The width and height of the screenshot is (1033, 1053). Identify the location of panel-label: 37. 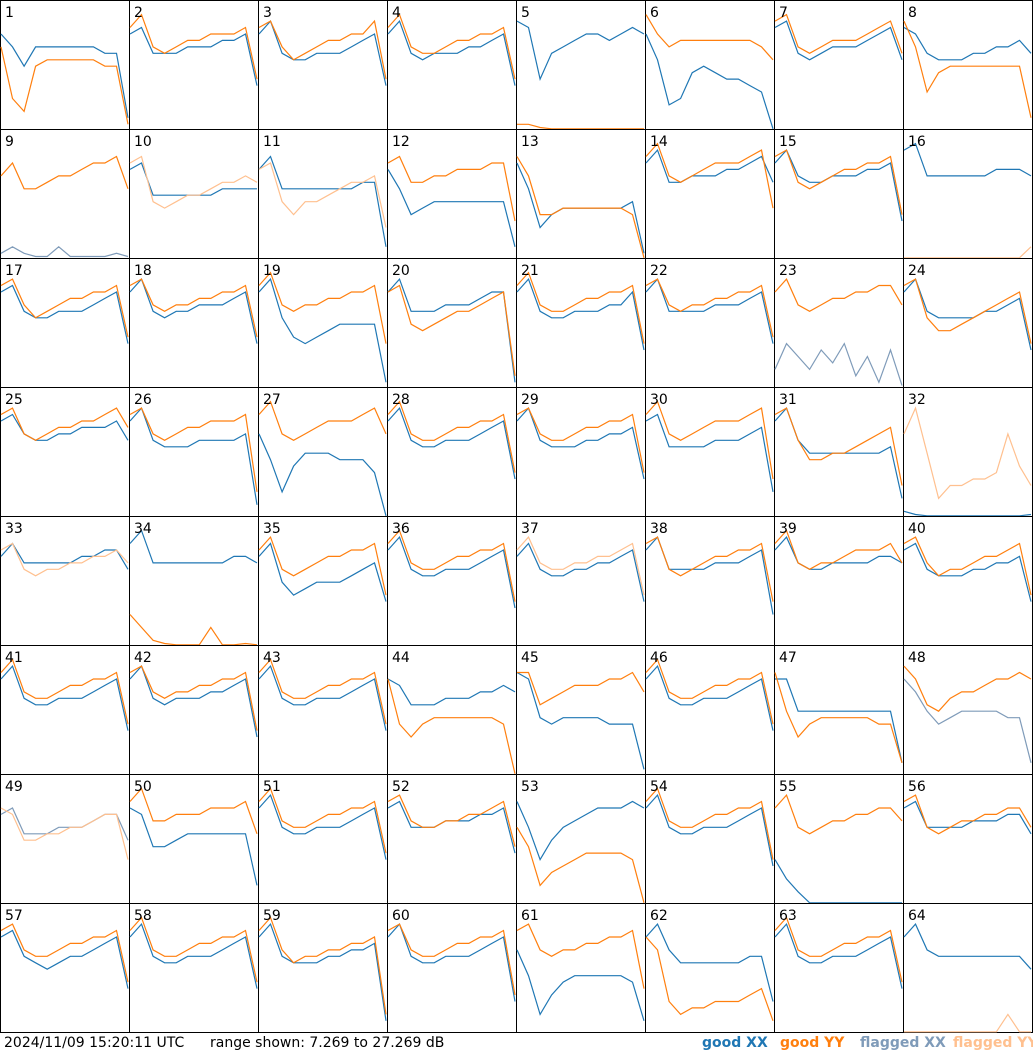
(530, 529).